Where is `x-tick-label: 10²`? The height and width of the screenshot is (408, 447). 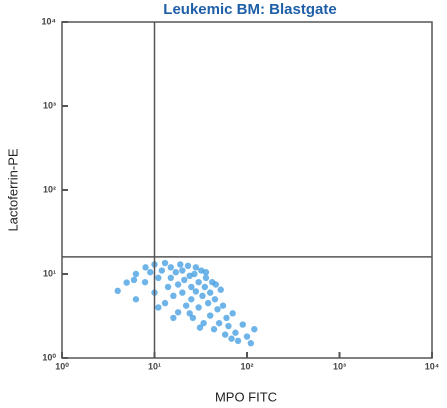 x-tick-label: 10² is located at coordinates (246, 366).